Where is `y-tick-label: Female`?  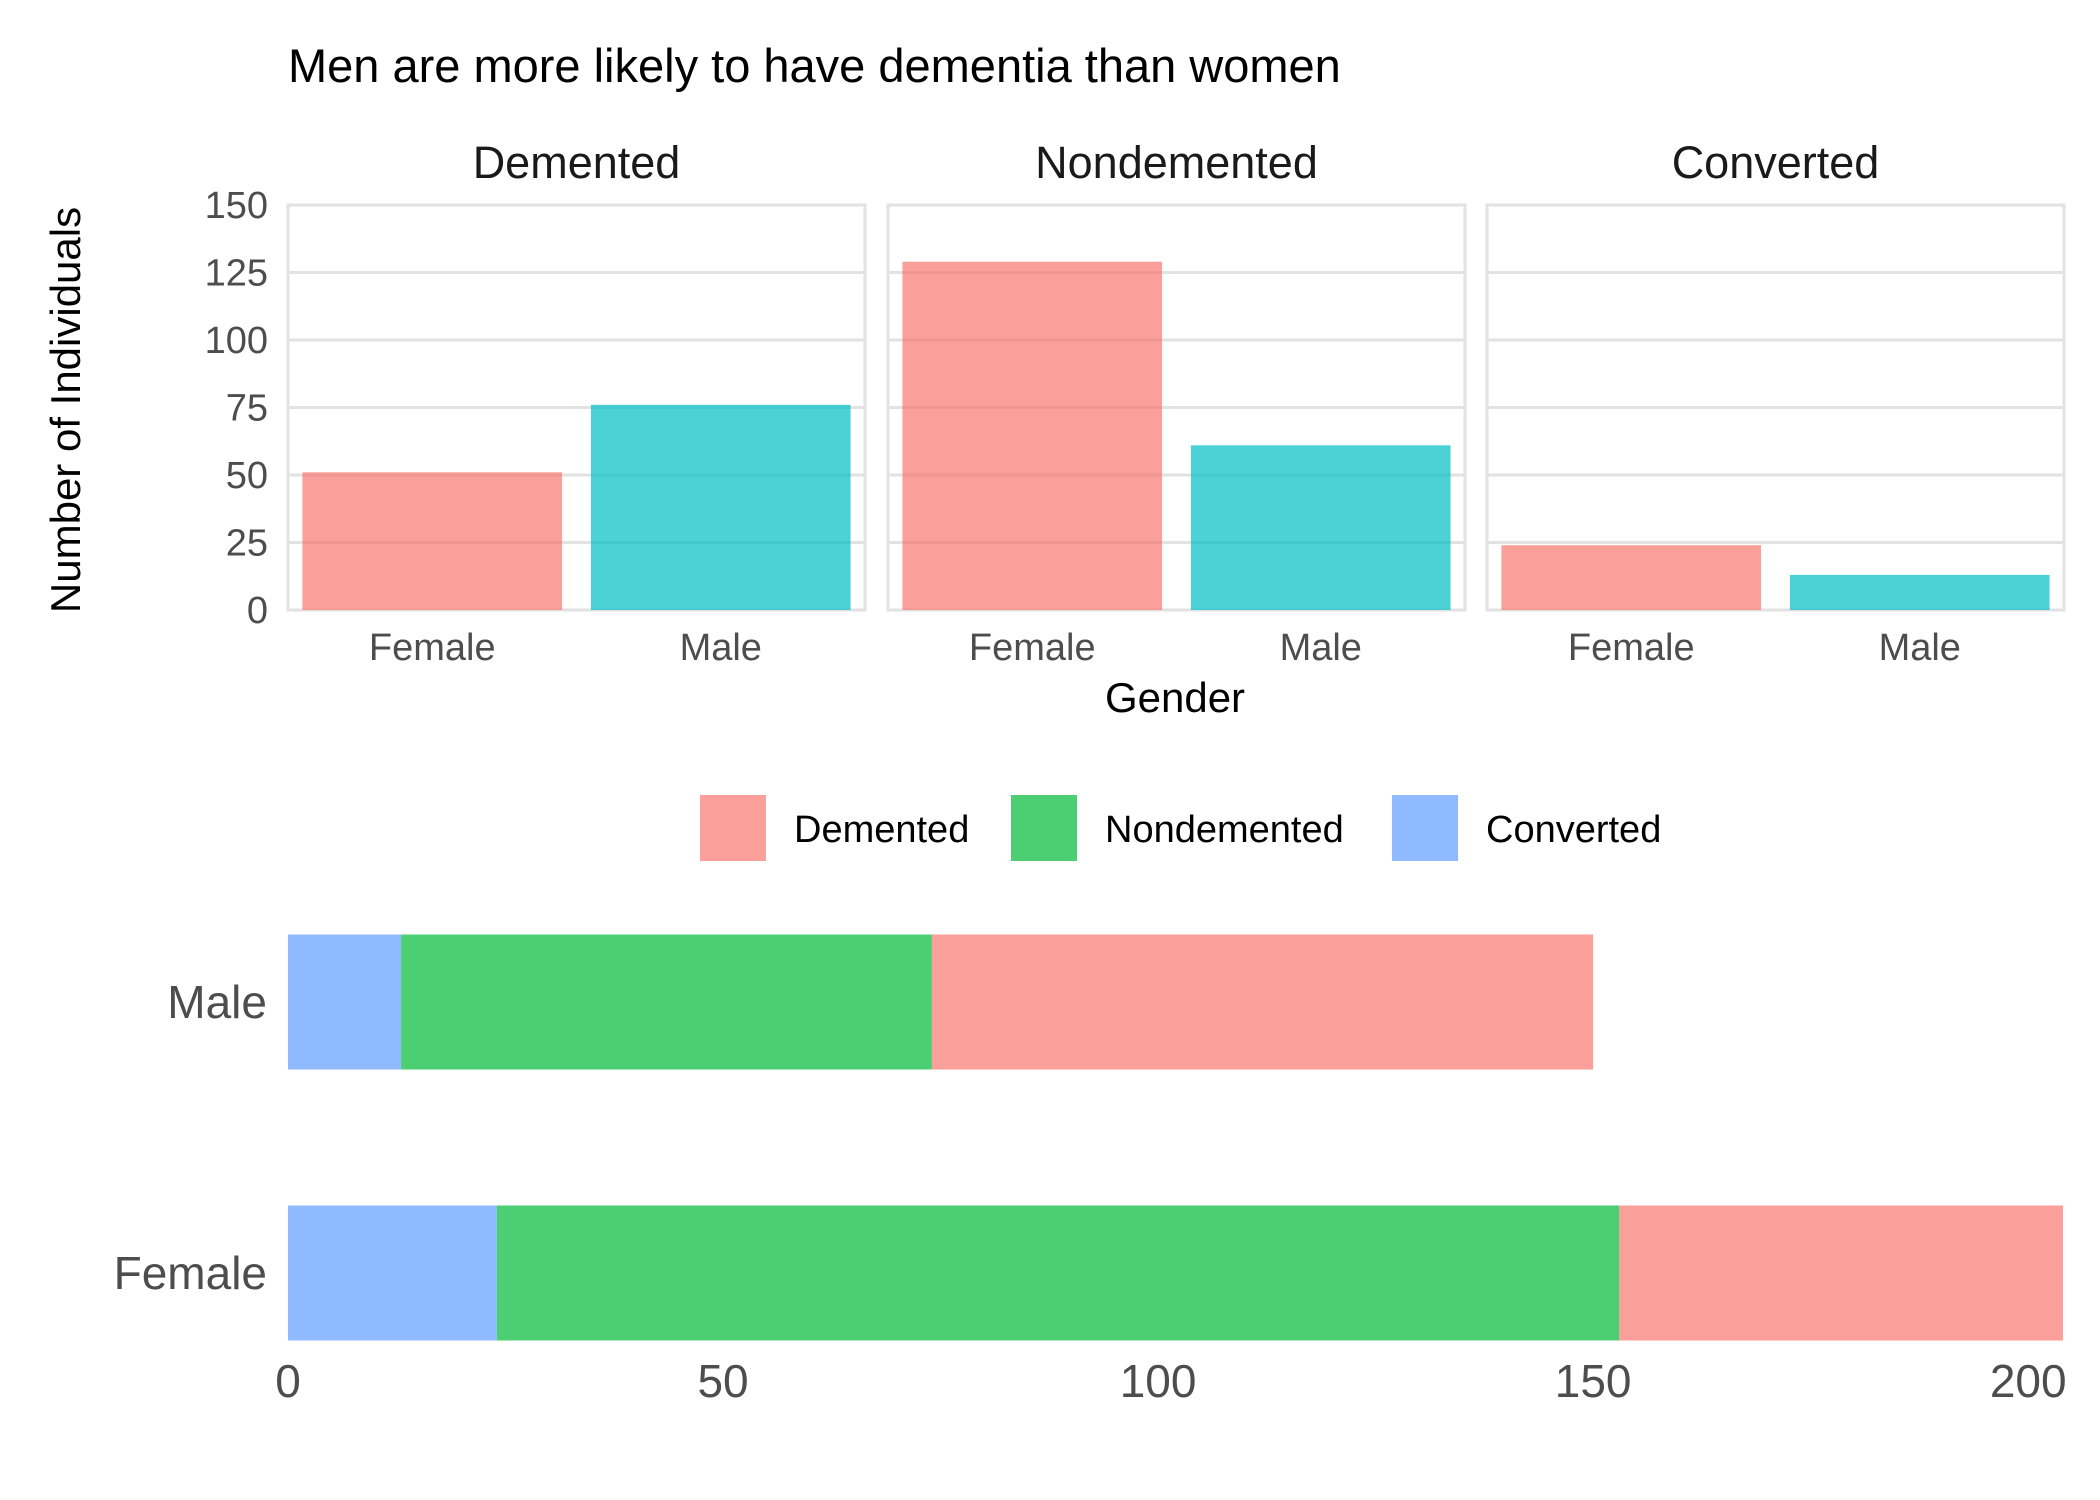
y-tick-label: Female is located at coordinates (190, 1273).